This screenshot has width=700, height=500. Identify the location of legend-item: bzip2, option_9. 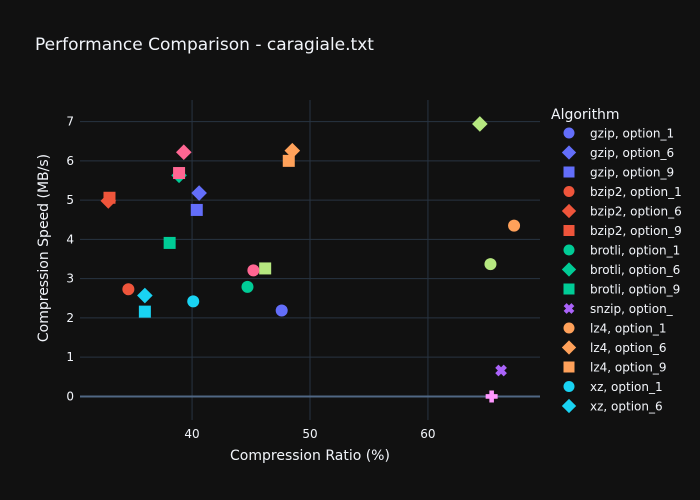
(622, 231).